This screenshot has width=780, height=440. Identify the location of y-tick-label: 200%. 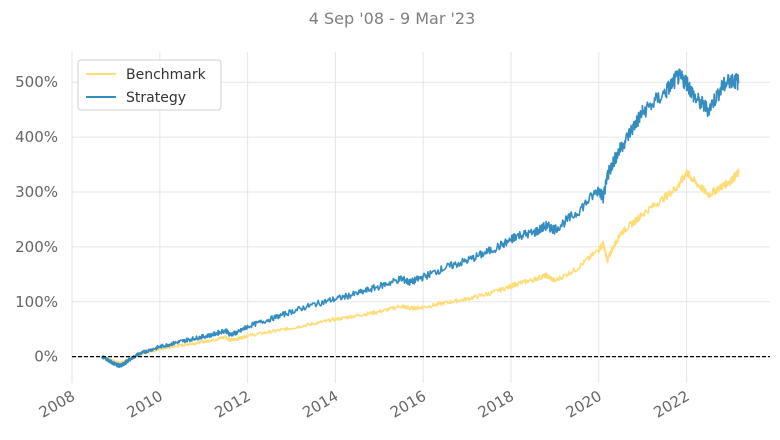
(36, 247).